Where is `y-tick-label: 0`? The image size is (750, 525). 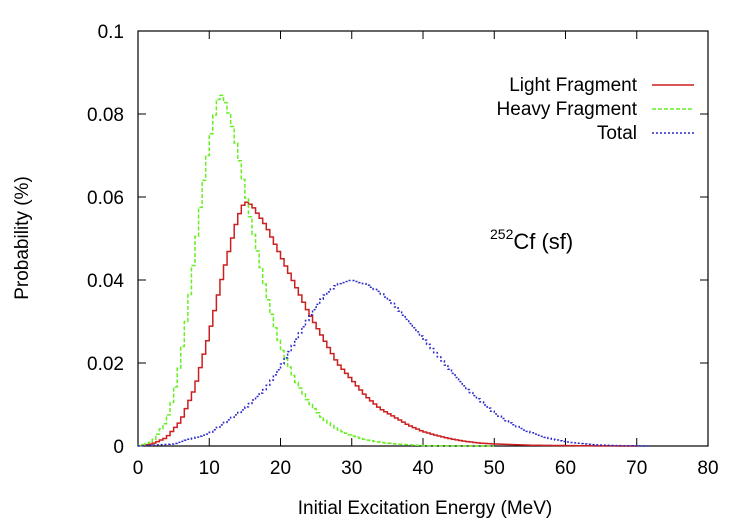
y-tick-label: 0 is located at coordinates (118, 447).